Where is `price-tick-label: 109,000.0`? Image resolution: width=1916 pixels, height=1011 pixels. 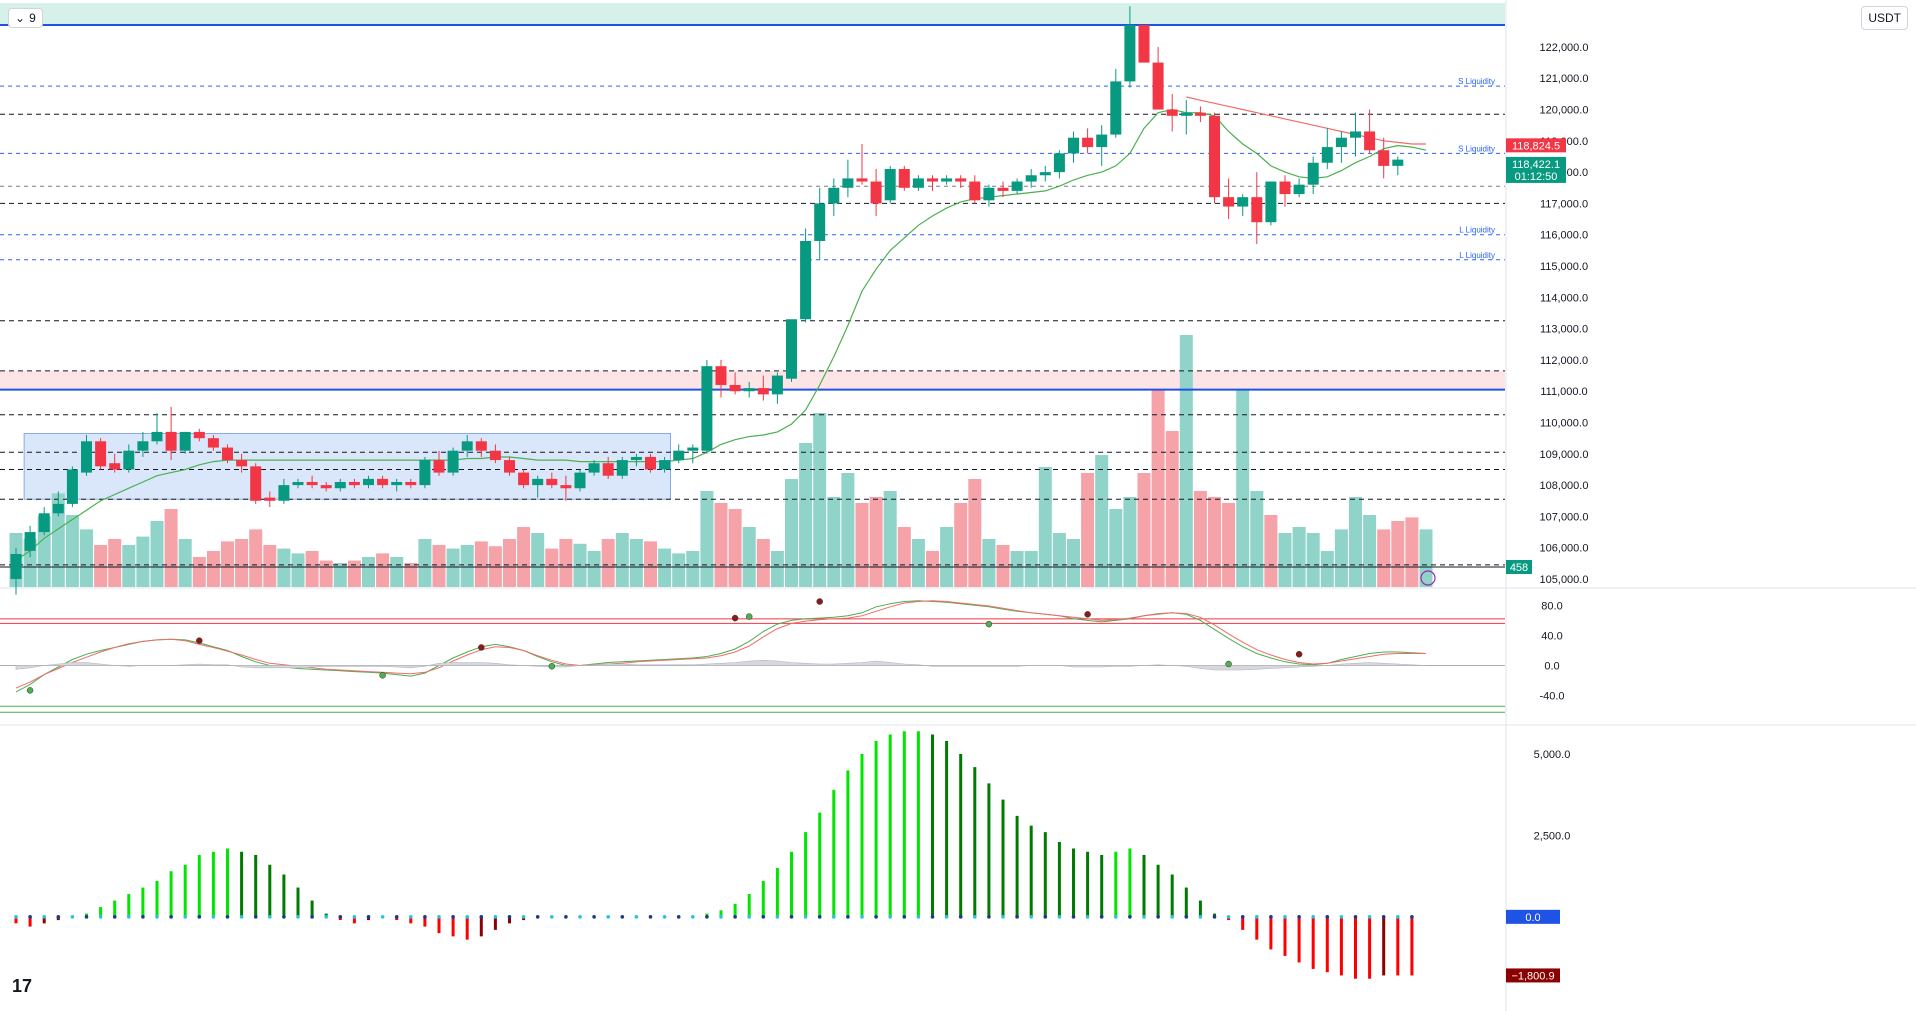 price-tick-label: 109,000.0 is located at coordinates (1564, 455).